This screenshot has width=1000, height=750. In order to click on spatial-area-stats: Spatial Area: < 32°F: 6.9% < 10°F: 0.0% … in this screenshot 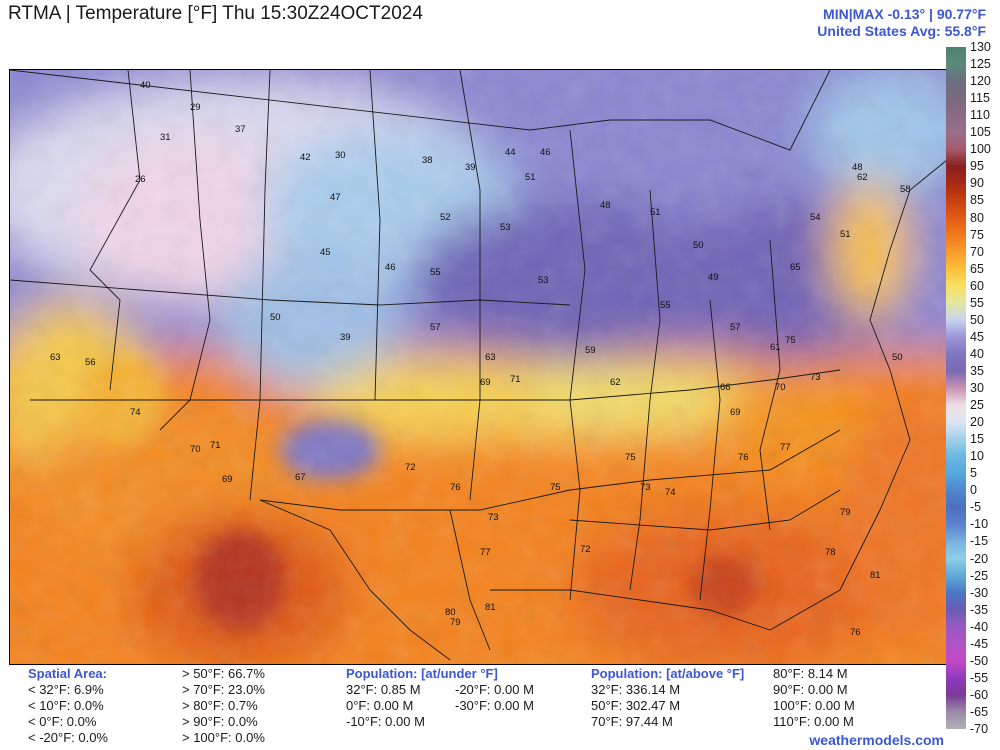, I will do `click(68, 706)`.